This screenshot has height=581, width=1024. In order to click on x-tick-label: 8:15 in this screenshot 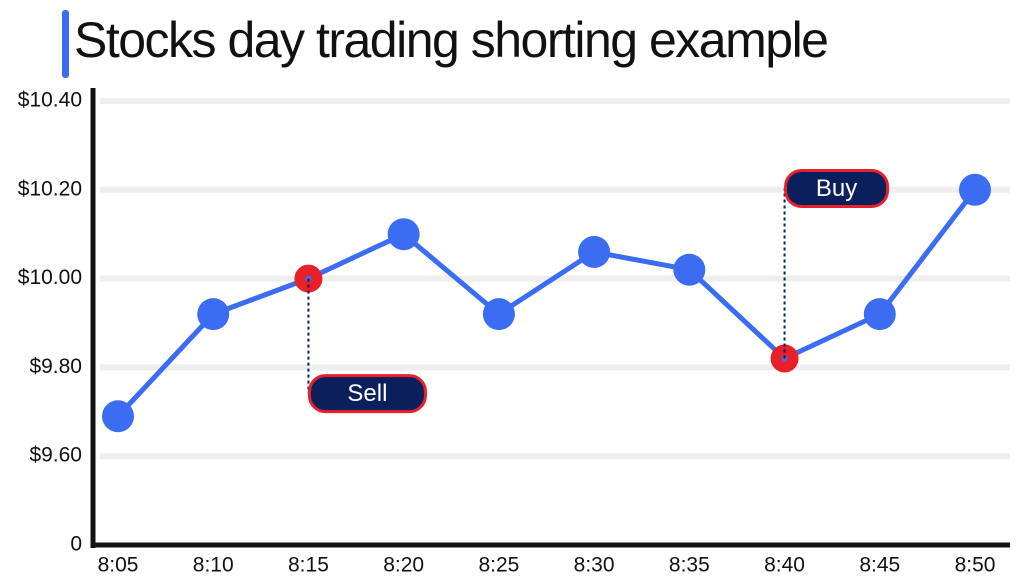, I will do `click(308, 565)`.